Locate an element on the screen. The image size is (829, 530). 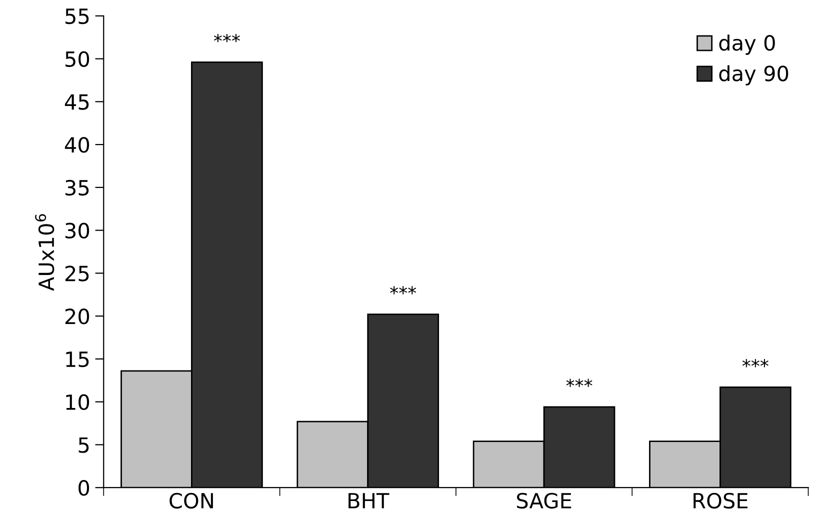
y-tick-label: 10 is located at coordinates (78, 402).